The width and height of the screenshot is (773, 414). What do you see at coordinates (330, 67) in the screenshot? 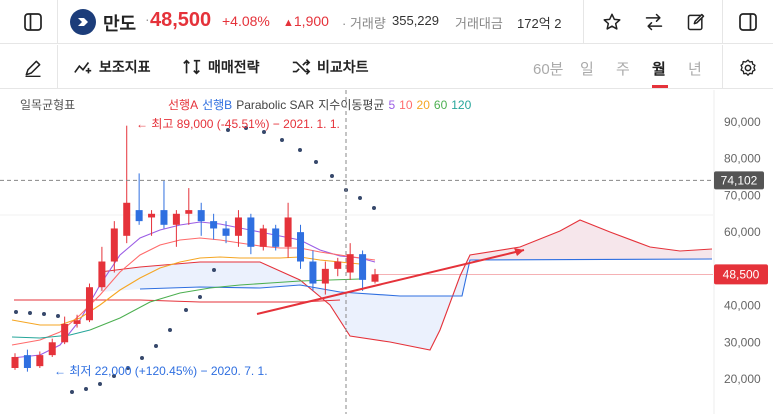
I see `compare-button: 비교차트` at bounding box center [330, 67].